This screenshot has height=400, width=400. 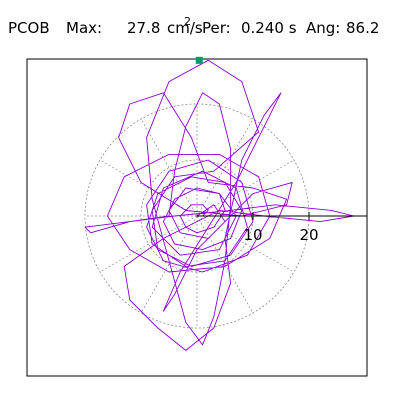 I want to click on max-unit-exponent: 2, so click(x=187, y=21).